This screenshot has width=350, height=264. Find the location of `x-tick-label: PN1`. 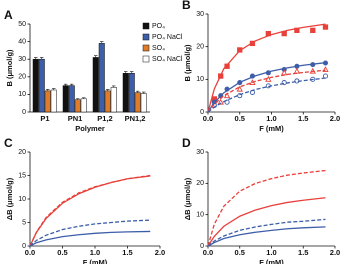

x-tick-label: PN1 is located at coordinates (75, 118).